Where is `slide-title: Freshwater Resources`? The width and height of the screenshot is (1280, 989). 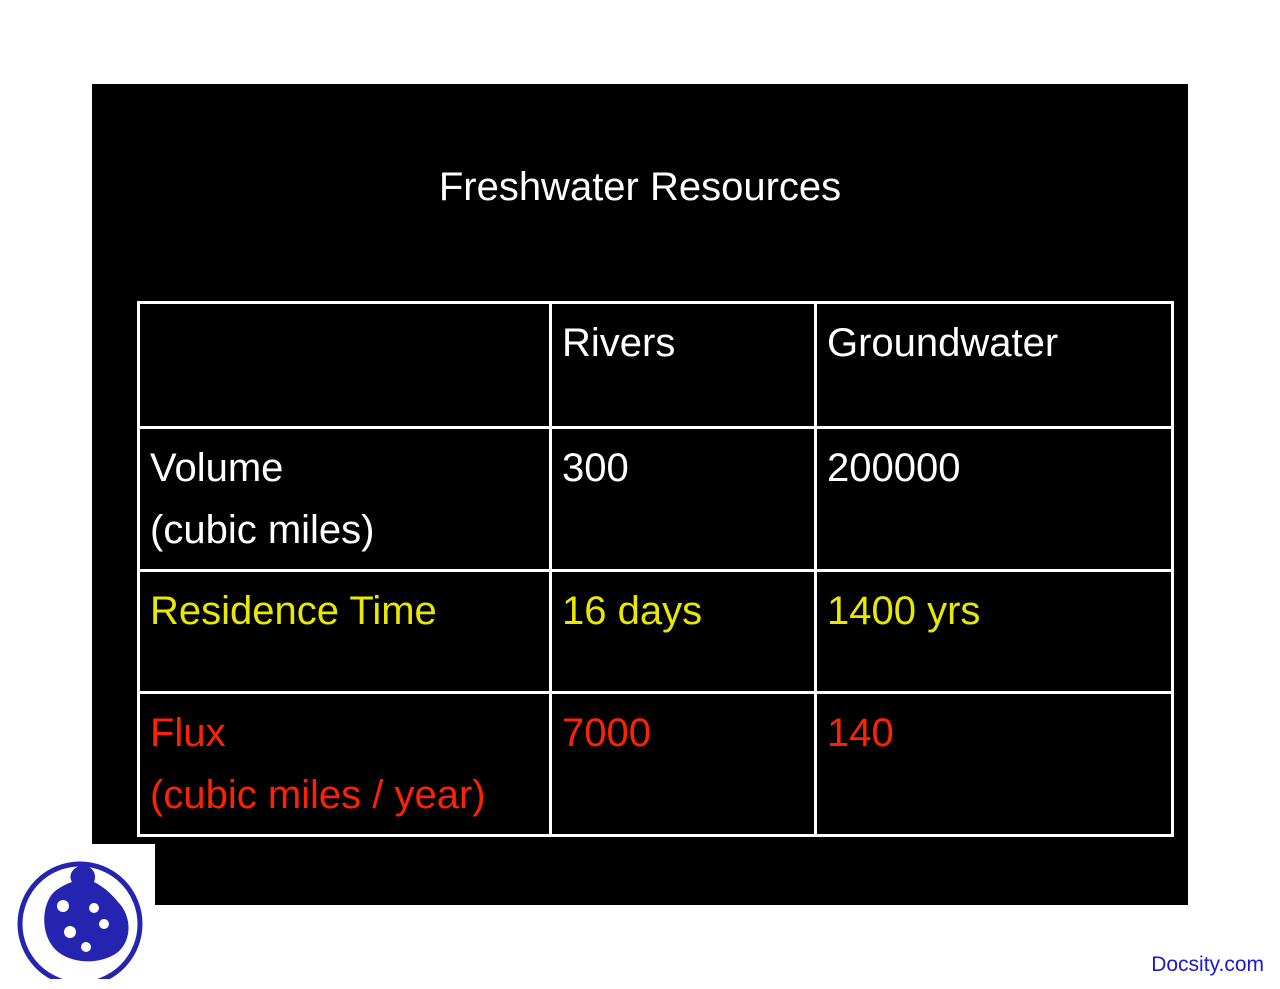
slide-title: Freshwater Resources is located at coordinates (640, 187).